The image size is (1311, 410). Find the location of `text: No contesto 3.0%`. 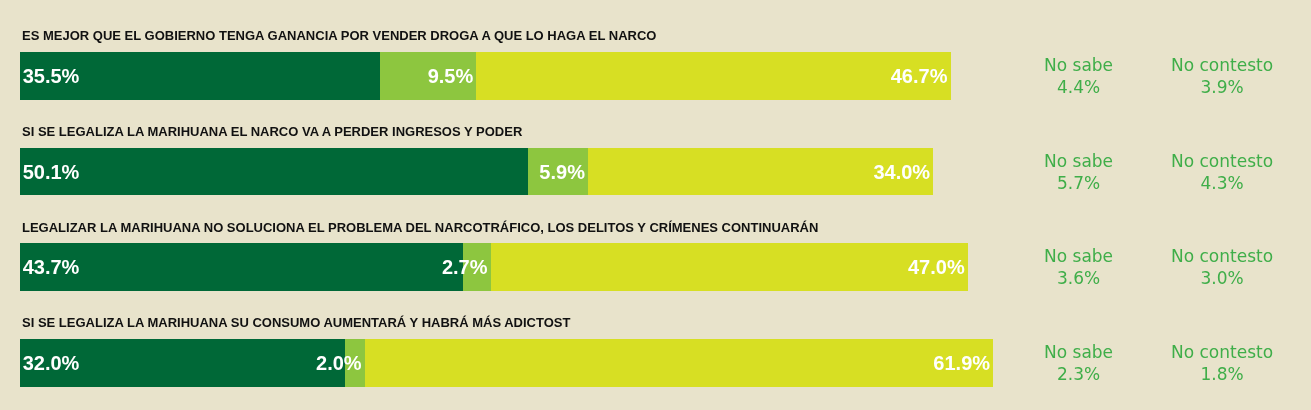

text: No contesto 3.0% is located at coordinates (1222, 267).